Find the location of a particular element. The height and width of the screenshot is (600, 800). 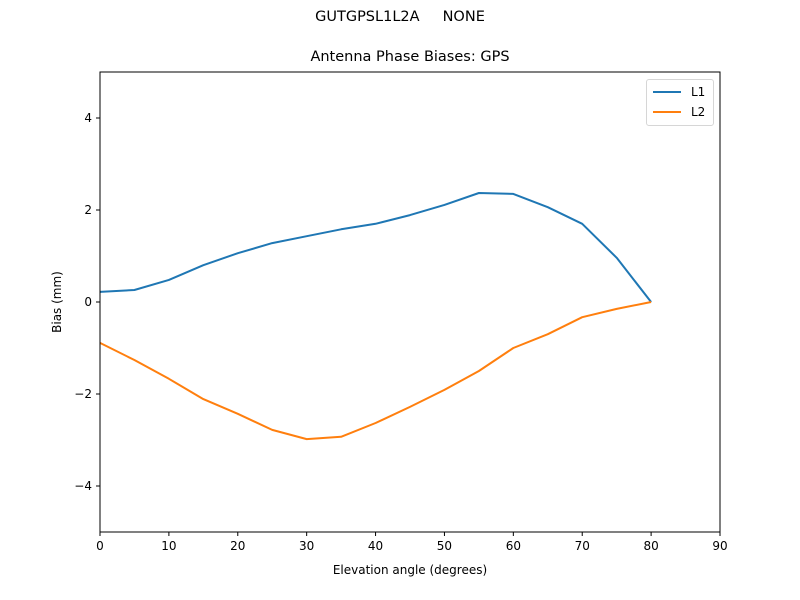

y-tick-label: 2 is located at coordinates (88, 210).